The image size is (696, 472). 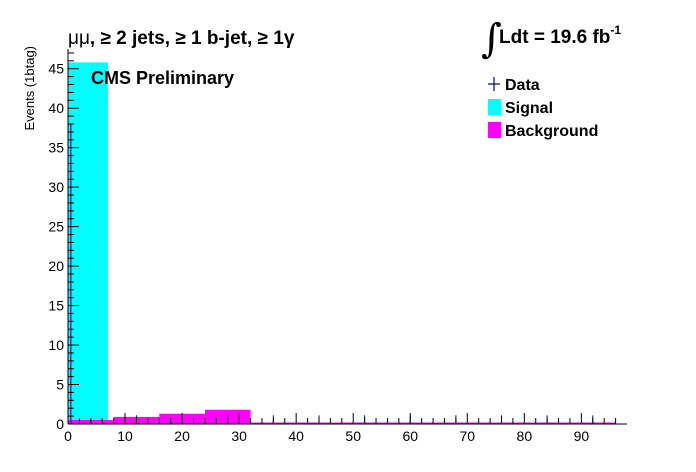 What do you see at coordinates (551, 131) in the screenshot?
I see `legend-label-background: Background` at bounding box center [551, 131].